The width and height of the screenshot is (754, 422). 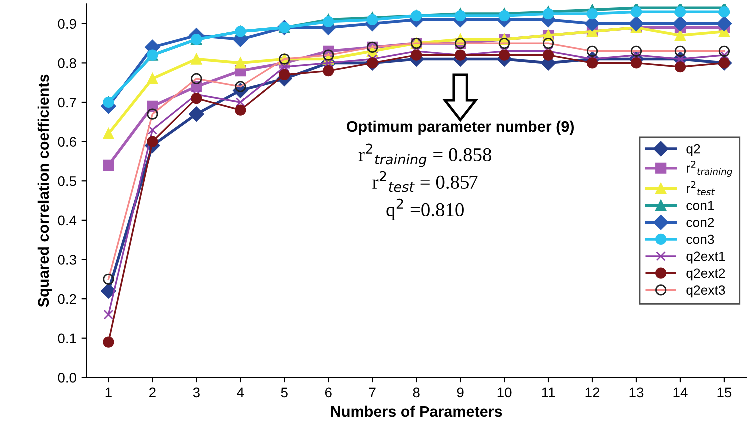 I want to click on y-tick-label: 0.1, so click(x=67, y=339).